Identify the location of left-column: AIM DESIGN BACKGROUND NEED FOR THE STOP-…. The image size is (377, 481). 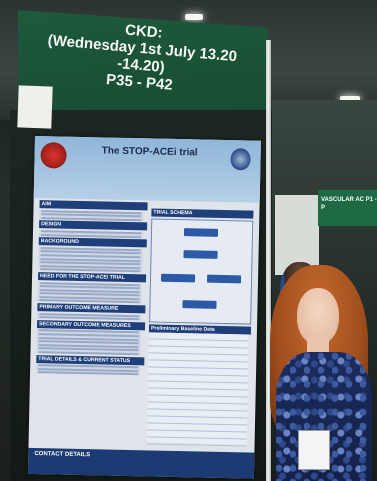
(92, 288).